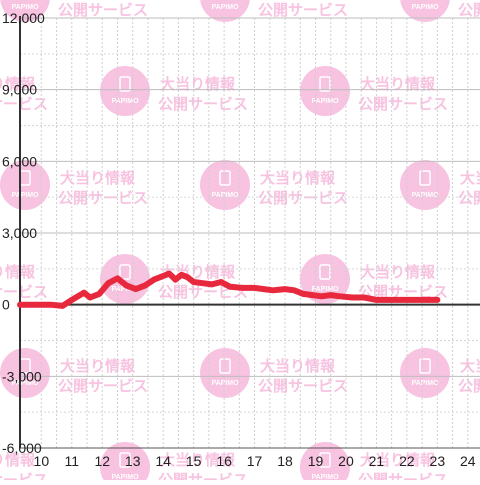 The width and height of the screenshot is (480, 485). Describe the element at coordinates (19, 161) in the screenshot. I see `y-tick-label: 6,000` at that location.